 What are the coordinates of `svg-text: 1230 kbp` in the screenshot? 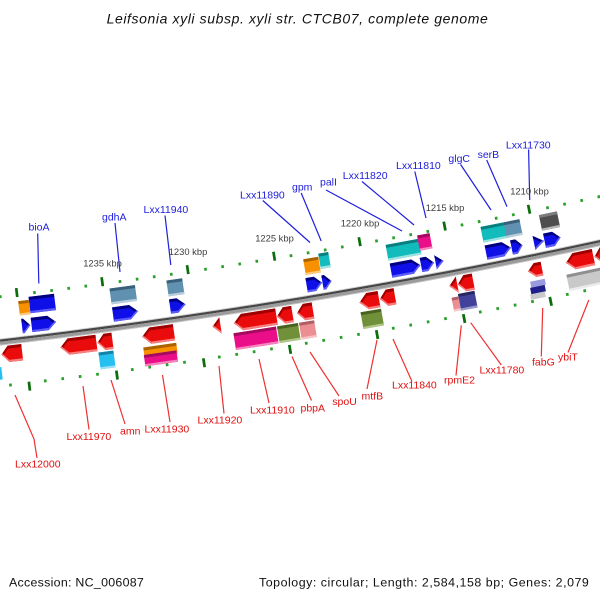 It's located at (188, 251).